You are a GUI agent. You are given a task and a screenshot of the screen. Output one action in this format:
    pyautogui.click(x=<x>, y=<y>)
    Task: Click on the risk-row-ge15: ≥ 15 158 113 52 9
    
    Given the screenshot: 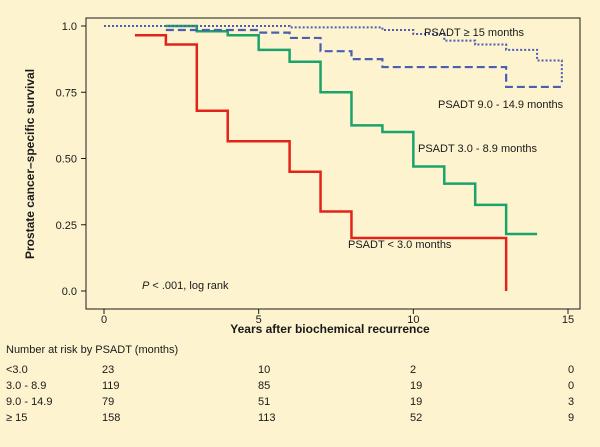 What is the action you would take?
    pyautogui.click(x=301, y=419)
    